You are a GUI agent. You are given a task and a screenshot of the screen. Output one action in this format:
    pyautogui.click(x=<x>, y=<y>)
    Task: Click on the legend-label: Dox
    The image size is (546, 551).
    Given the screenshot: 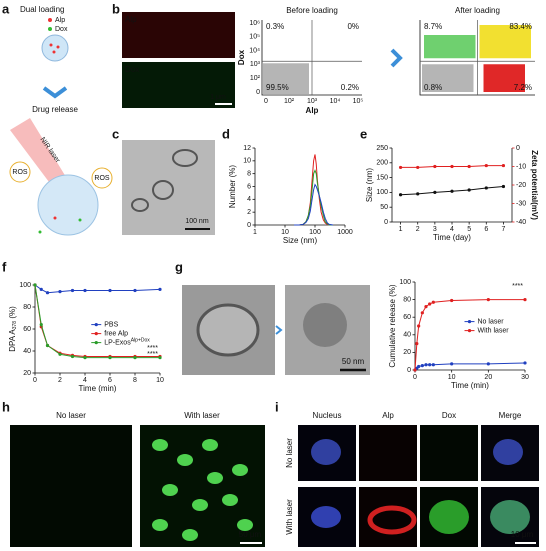 What is the action you would take?
    pyautogui.click(x=61, y=29)
    